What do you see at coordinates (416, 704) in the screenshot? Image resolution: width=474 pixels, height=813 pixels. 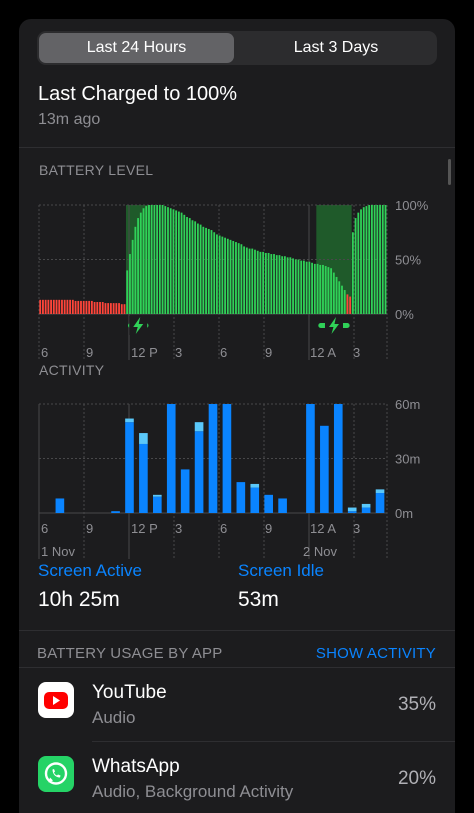 I see `app-percent: 35%` at bounding box center [416, 704].